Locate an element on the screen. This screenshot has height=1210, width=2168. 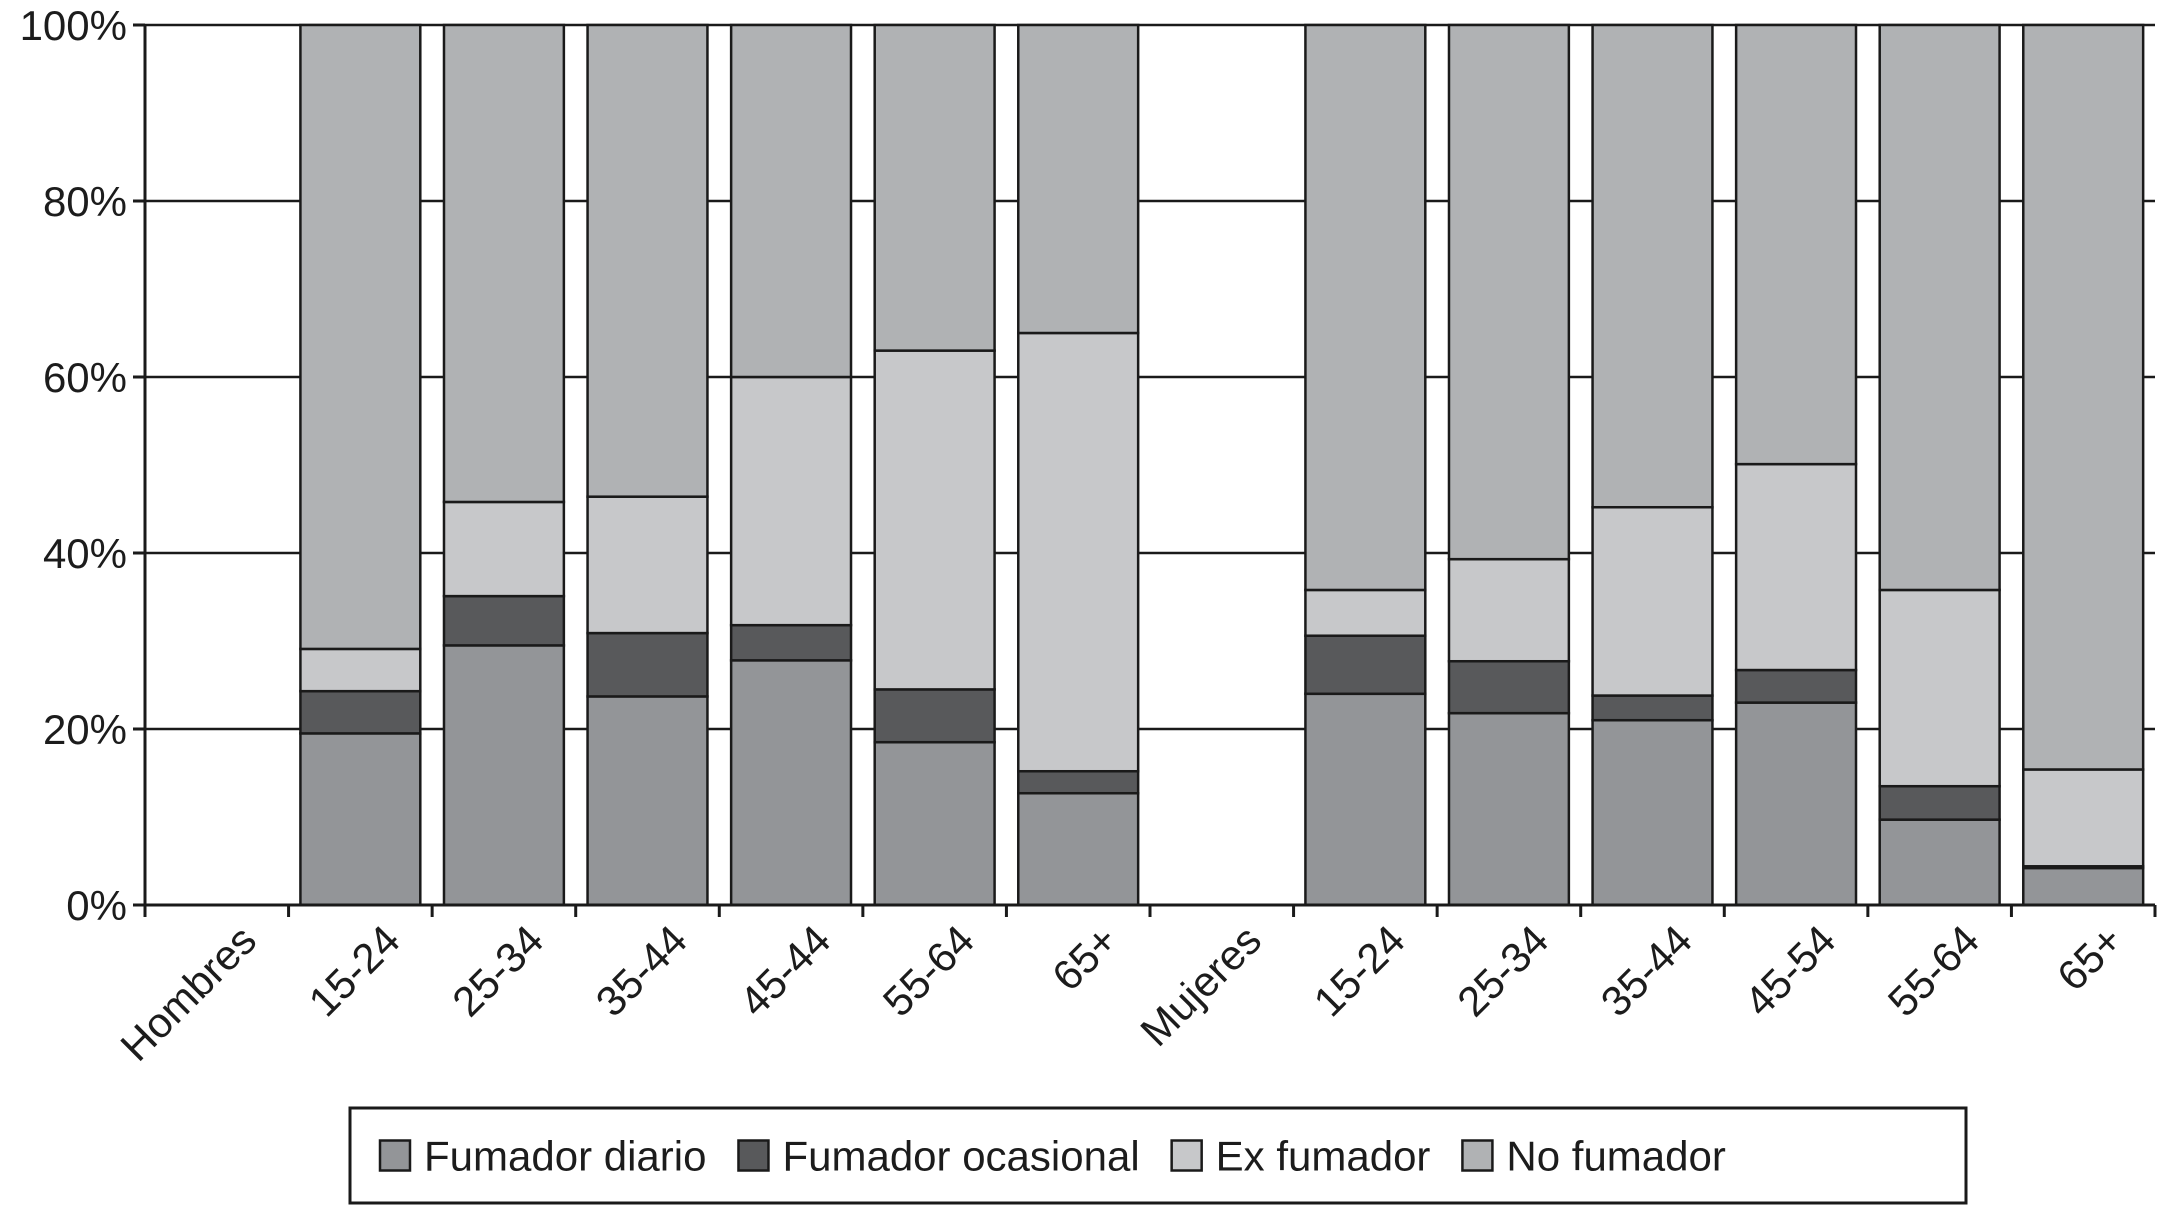
legend-item: Fumador ocasional is located at coordinates (938, 1156).